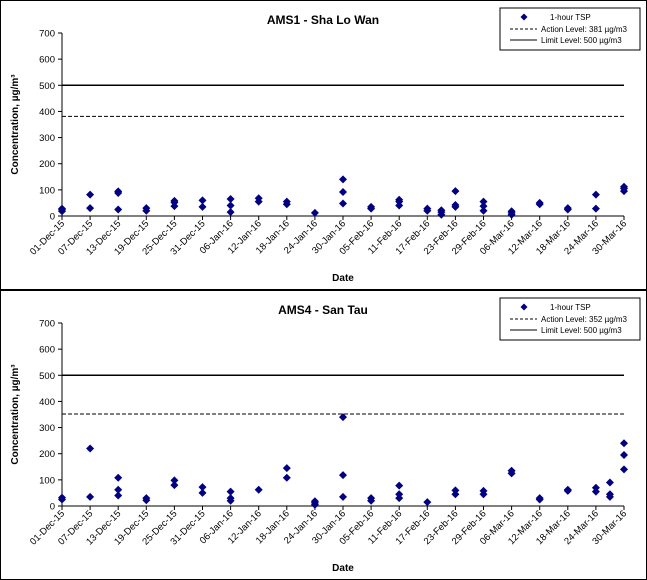 Image resolution: width=647 pixels, height=580 pixels. Describe the element at coordinates (47, 376) in the screenshot. I see `chart-1-y-tick-label: 500` at that location.